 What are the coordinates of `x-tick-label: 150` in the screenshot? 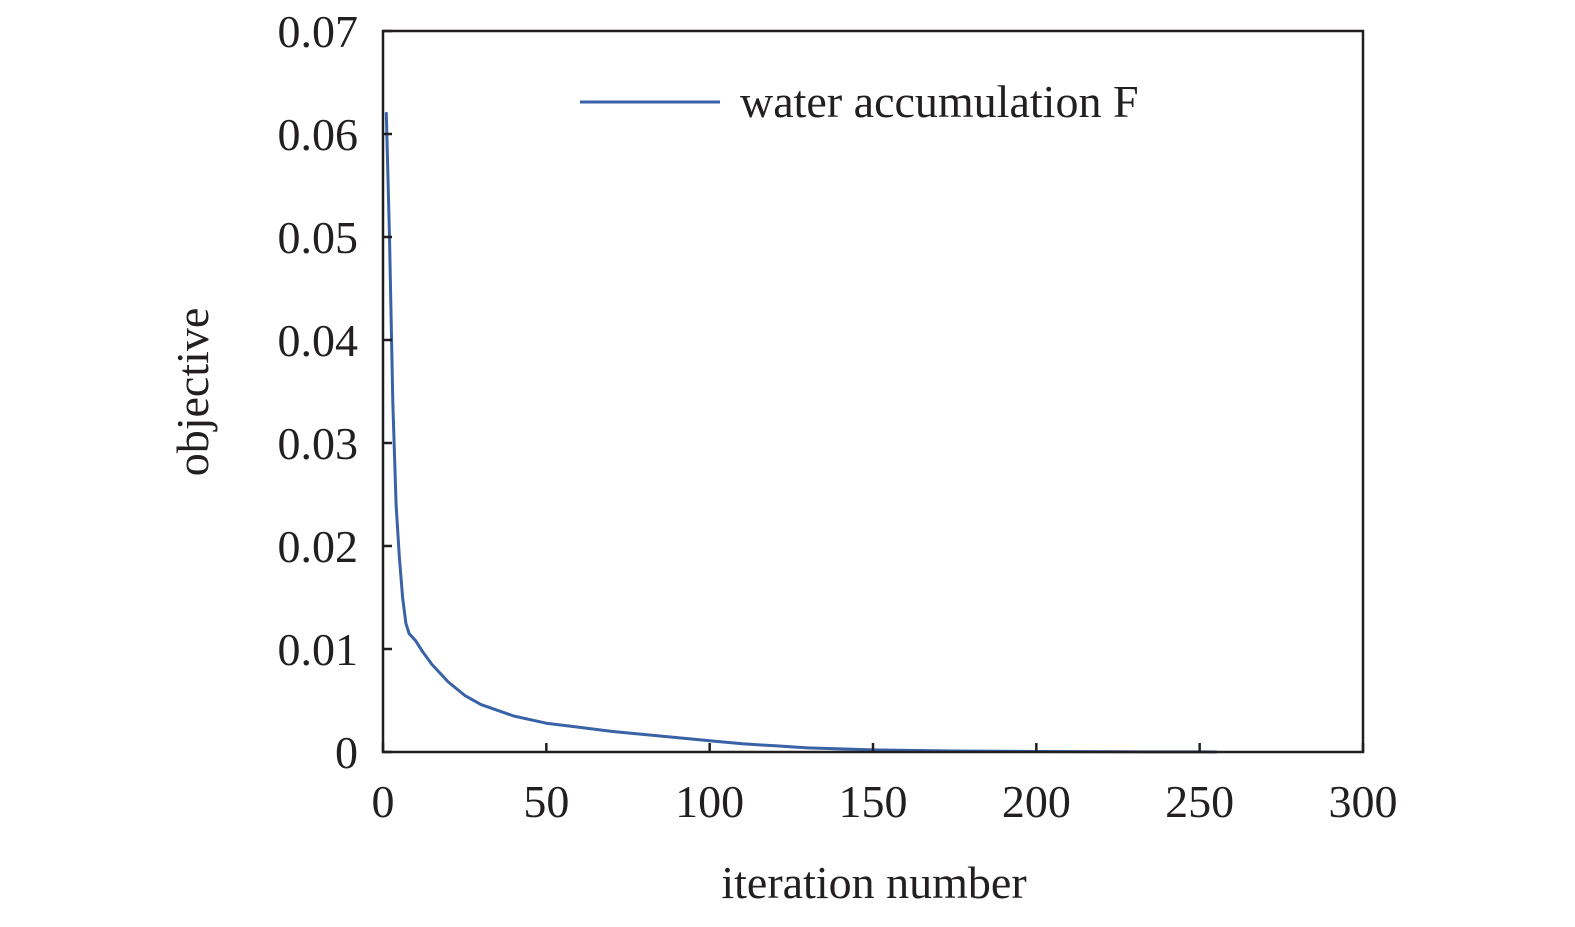 It's located at (873, 801).